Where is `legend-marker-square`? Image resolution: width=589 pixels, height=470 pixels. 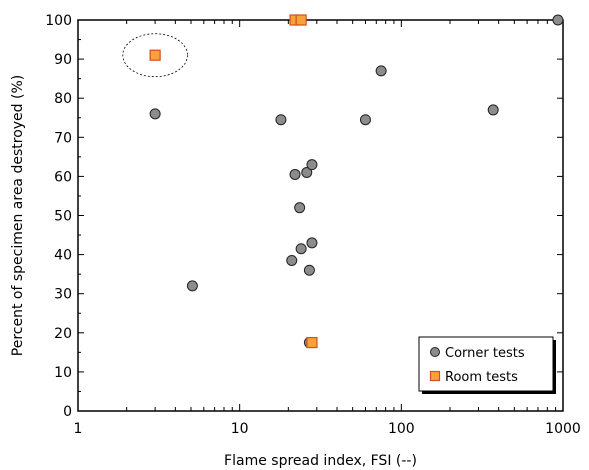
legend-marker-square is located at coordinates (435, 376).